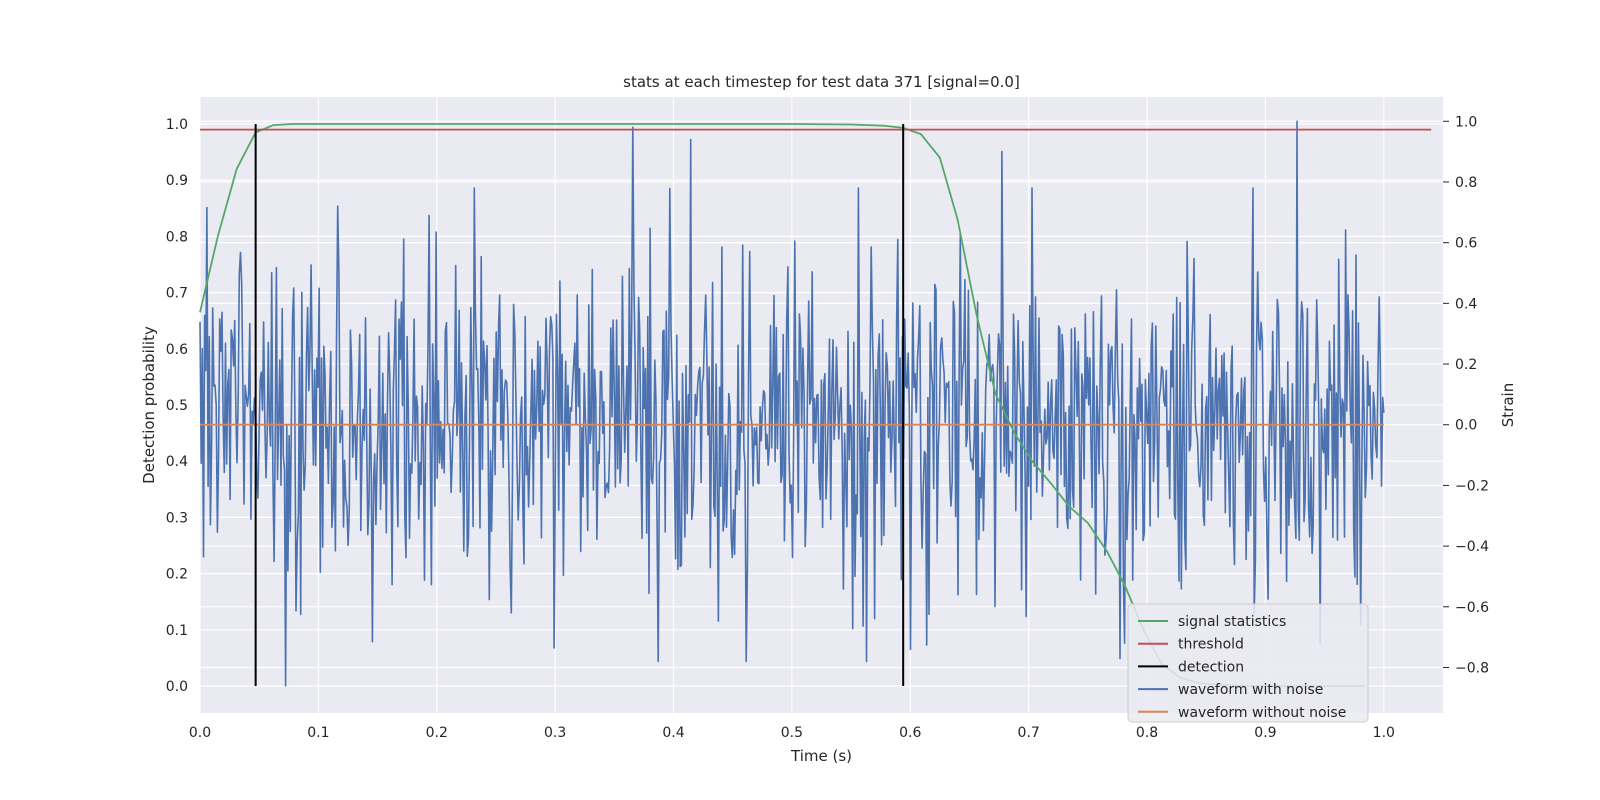  What do you see at coordinates (1472, 486) in the screenshot?
I see `right-tick-label: −0.2` at bounding box center [1472, 486].